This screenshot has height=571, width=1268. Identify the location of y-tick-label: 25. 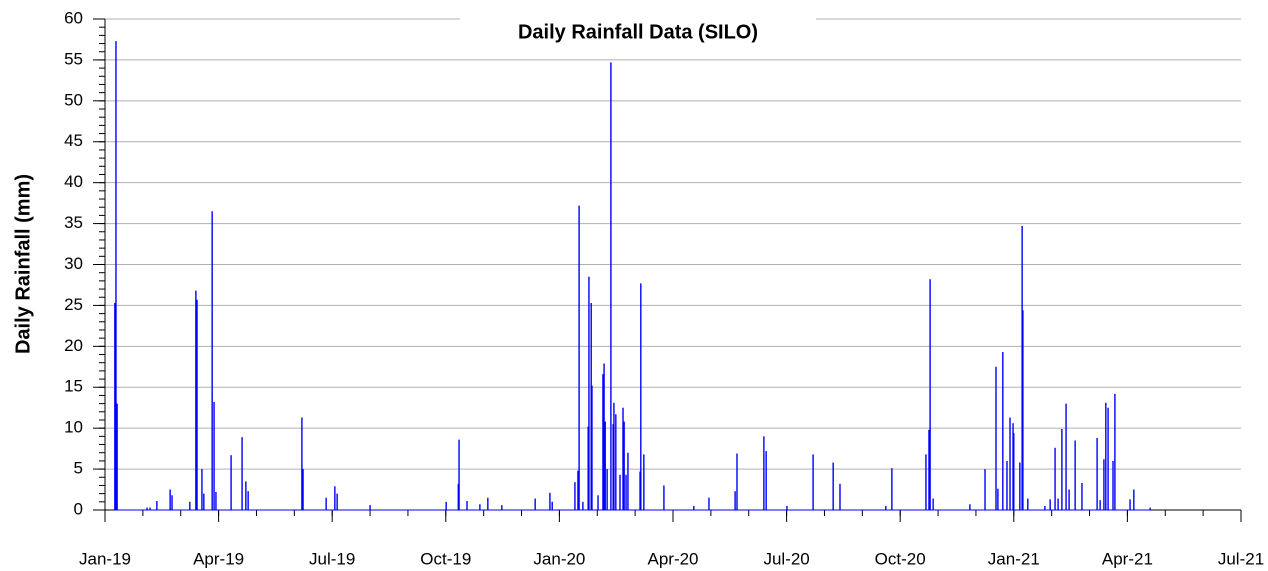
(73, 304).